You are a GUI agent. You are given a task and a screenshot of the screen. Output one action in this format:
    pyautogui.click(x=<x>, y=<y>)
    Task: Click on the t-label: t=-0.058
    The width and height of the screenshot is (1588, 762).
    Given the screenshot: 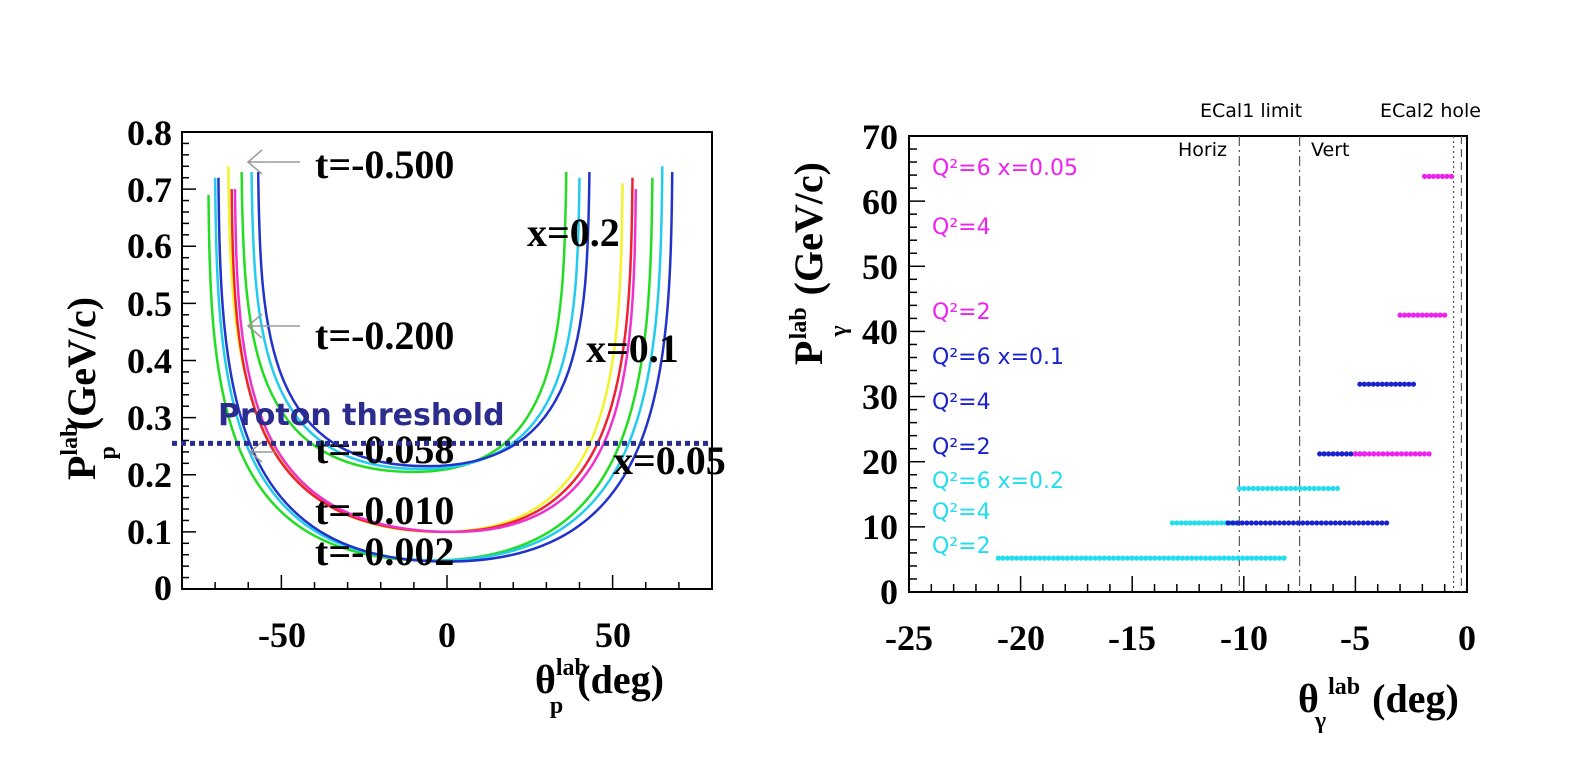 What is the action you would take?
    pyautogui.click(x=384, y=449)
    